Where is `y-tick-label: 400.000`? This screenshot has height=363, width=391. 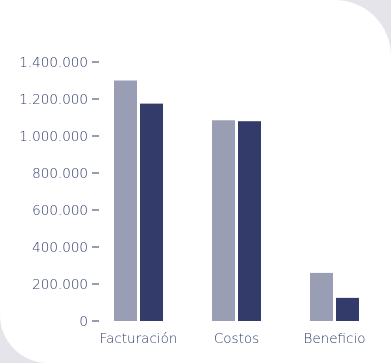
y-tick-label: 400.000 is located at coordinates (60, 248).